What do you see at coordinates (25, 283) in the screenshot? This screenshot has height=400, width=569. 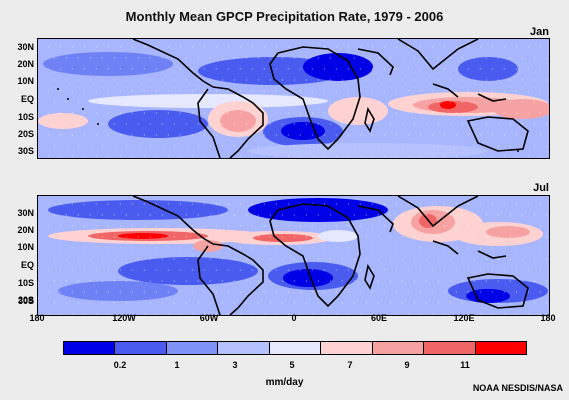 I see `lat-tick-jul-10s: 10S` at bounding box center [25, 283].